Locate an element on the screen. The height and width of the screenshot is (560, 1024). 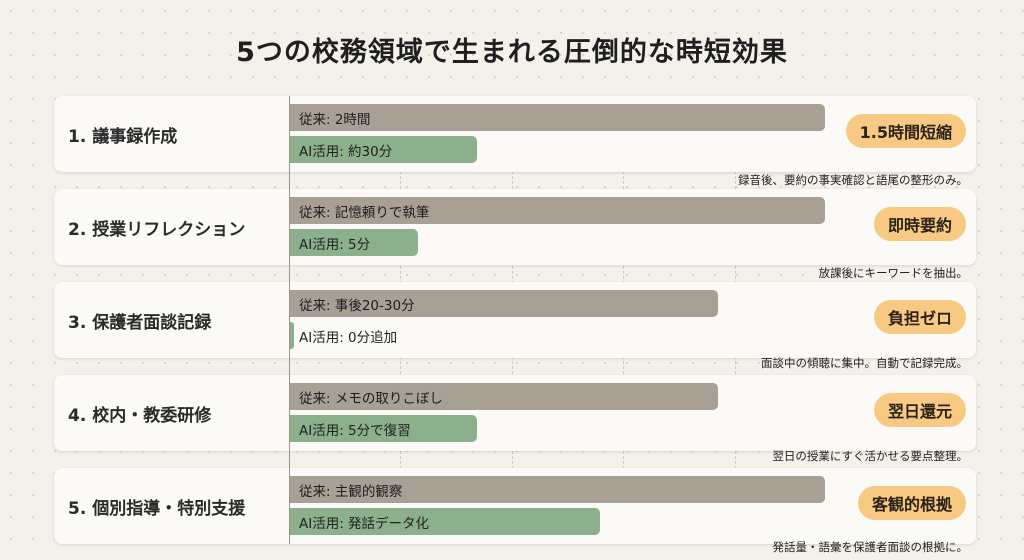
category-label: 2. 授業リフレクション is located at coordinates (157, 229).